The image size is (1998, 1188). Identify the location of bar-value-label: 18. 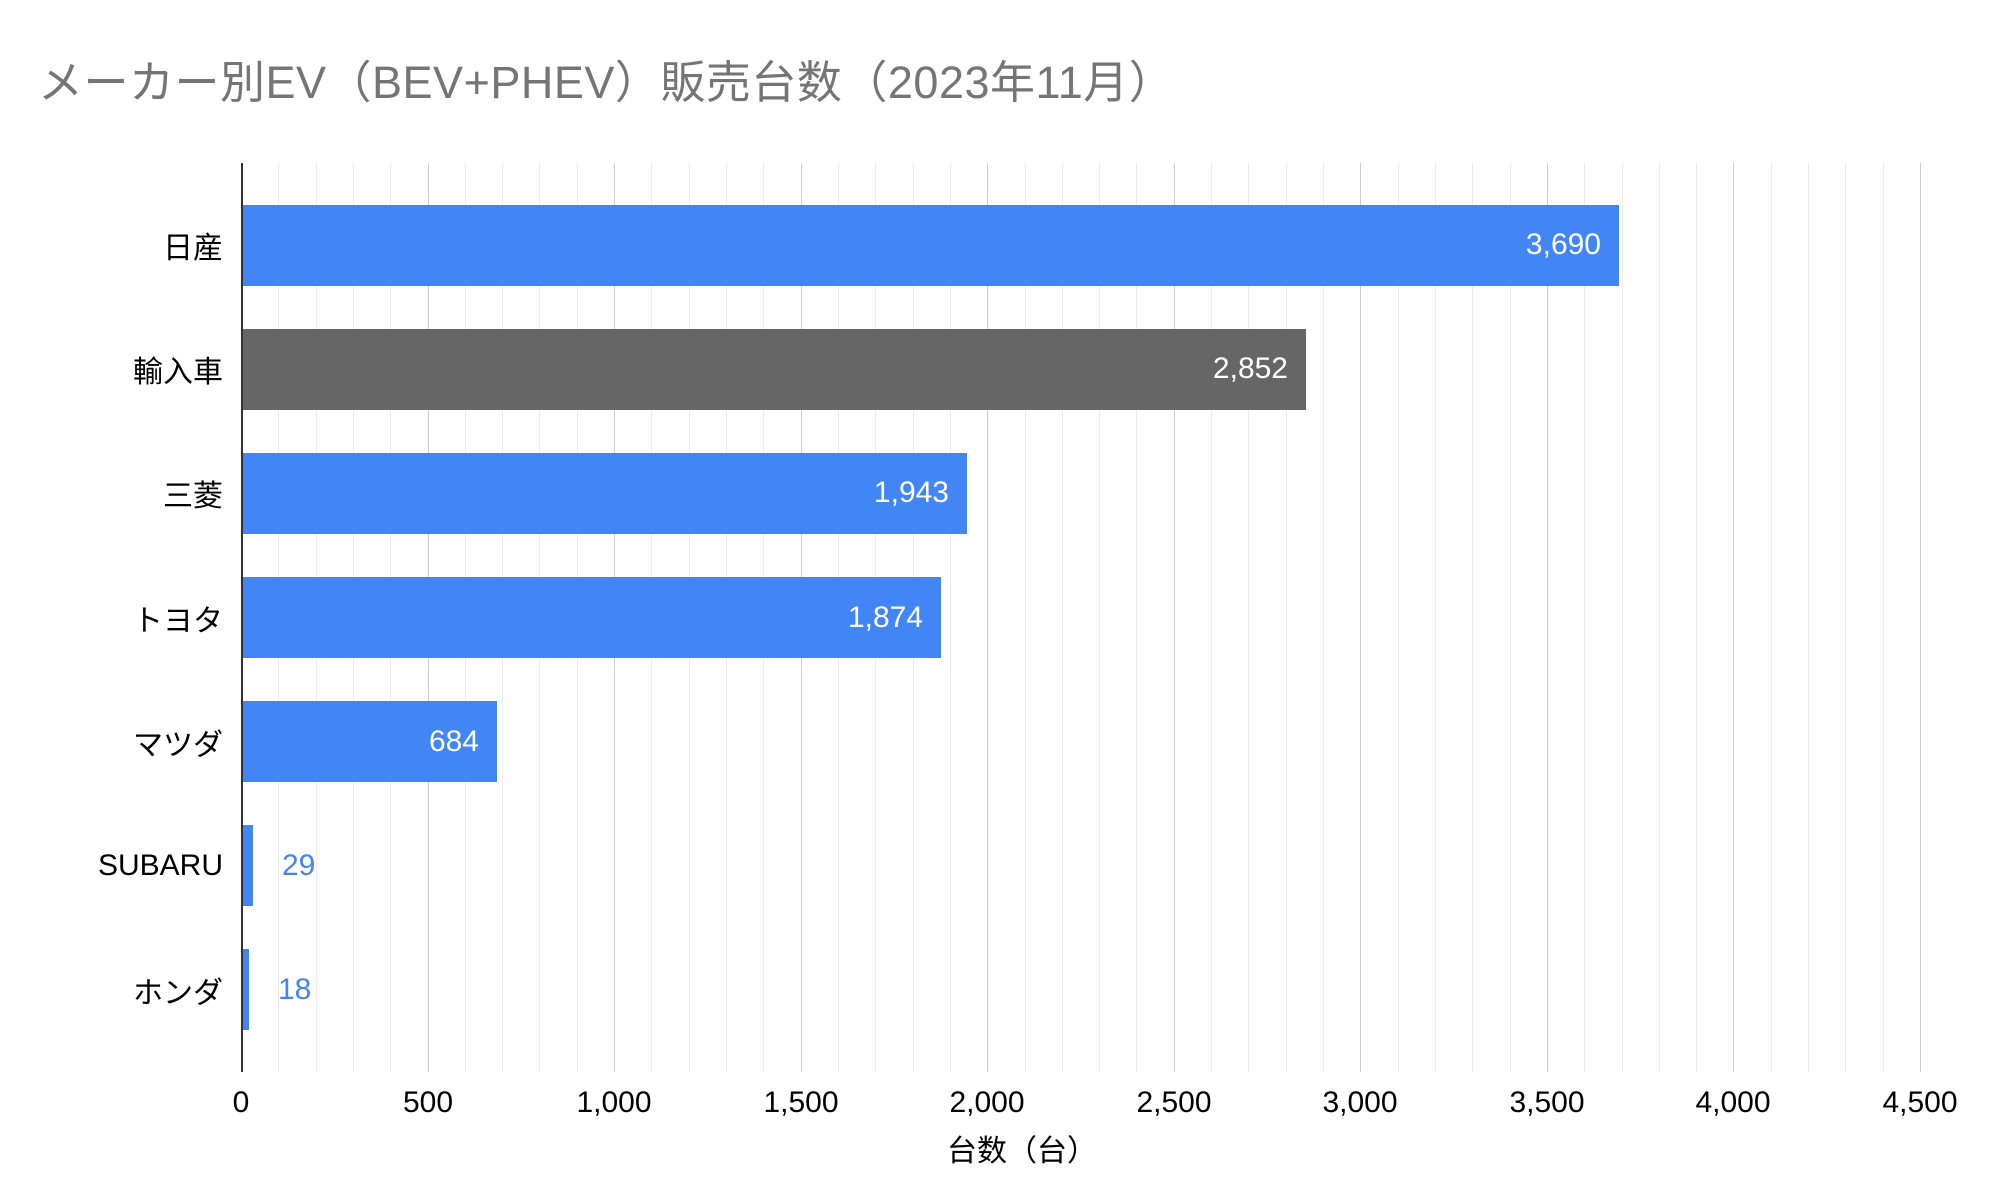
(295, 989).